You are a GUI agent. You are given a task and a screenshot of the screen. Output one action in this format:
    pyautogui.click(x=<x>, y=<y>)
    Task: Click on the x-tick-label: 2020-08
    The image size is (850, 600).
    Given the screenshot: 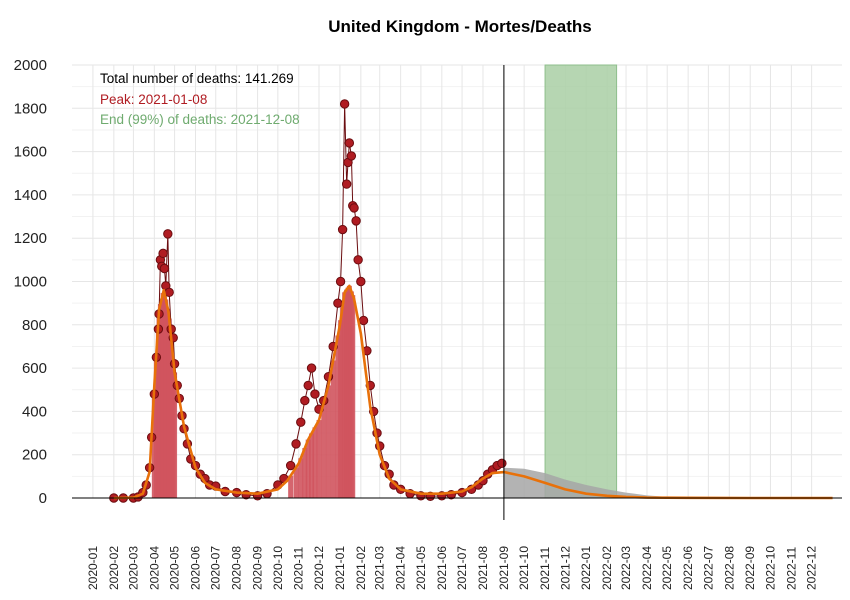 What is the action you would take?
    pyautogui.click(x=237, y=568)
    